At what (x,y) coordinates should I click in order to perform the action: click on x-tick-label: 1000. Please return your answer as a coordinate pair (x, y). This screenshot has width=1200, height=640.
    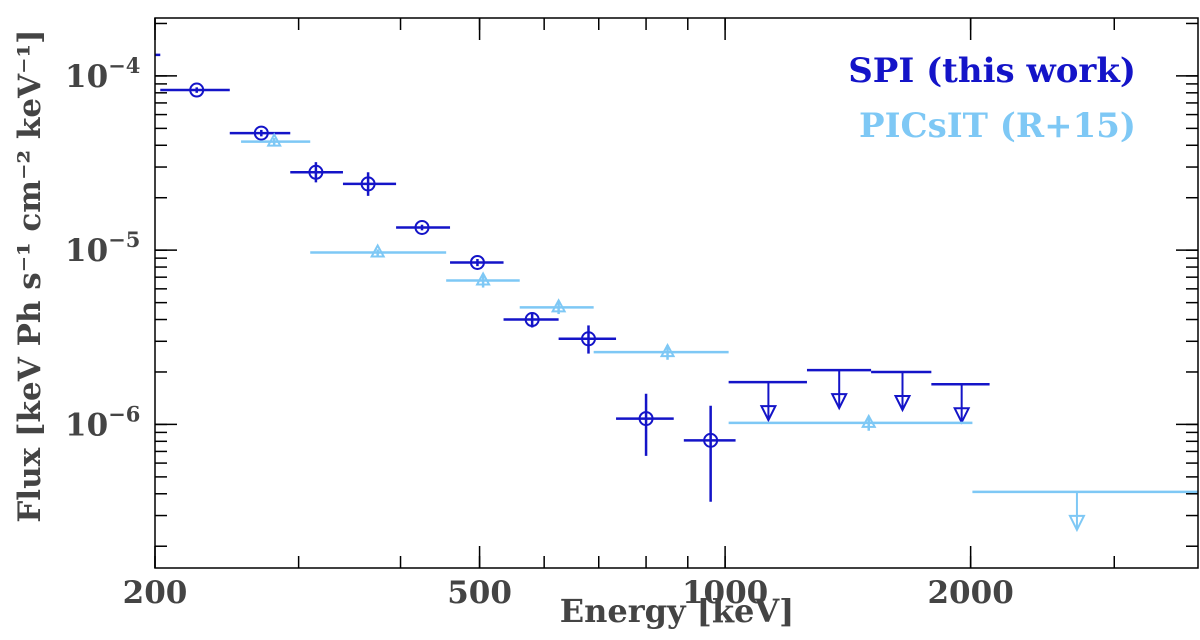
    Looking at the image, I should click on (725, 593).